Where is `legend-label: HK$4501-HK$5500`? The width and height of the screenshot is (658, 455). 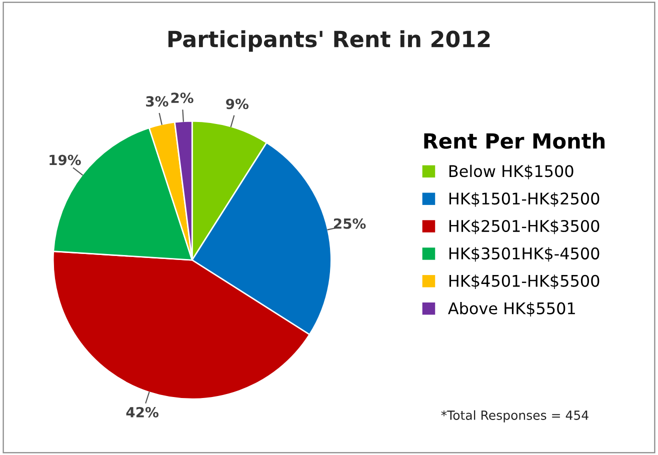 legend-label: HK$4501-HK$5500 is located at coordinates (524, 282).